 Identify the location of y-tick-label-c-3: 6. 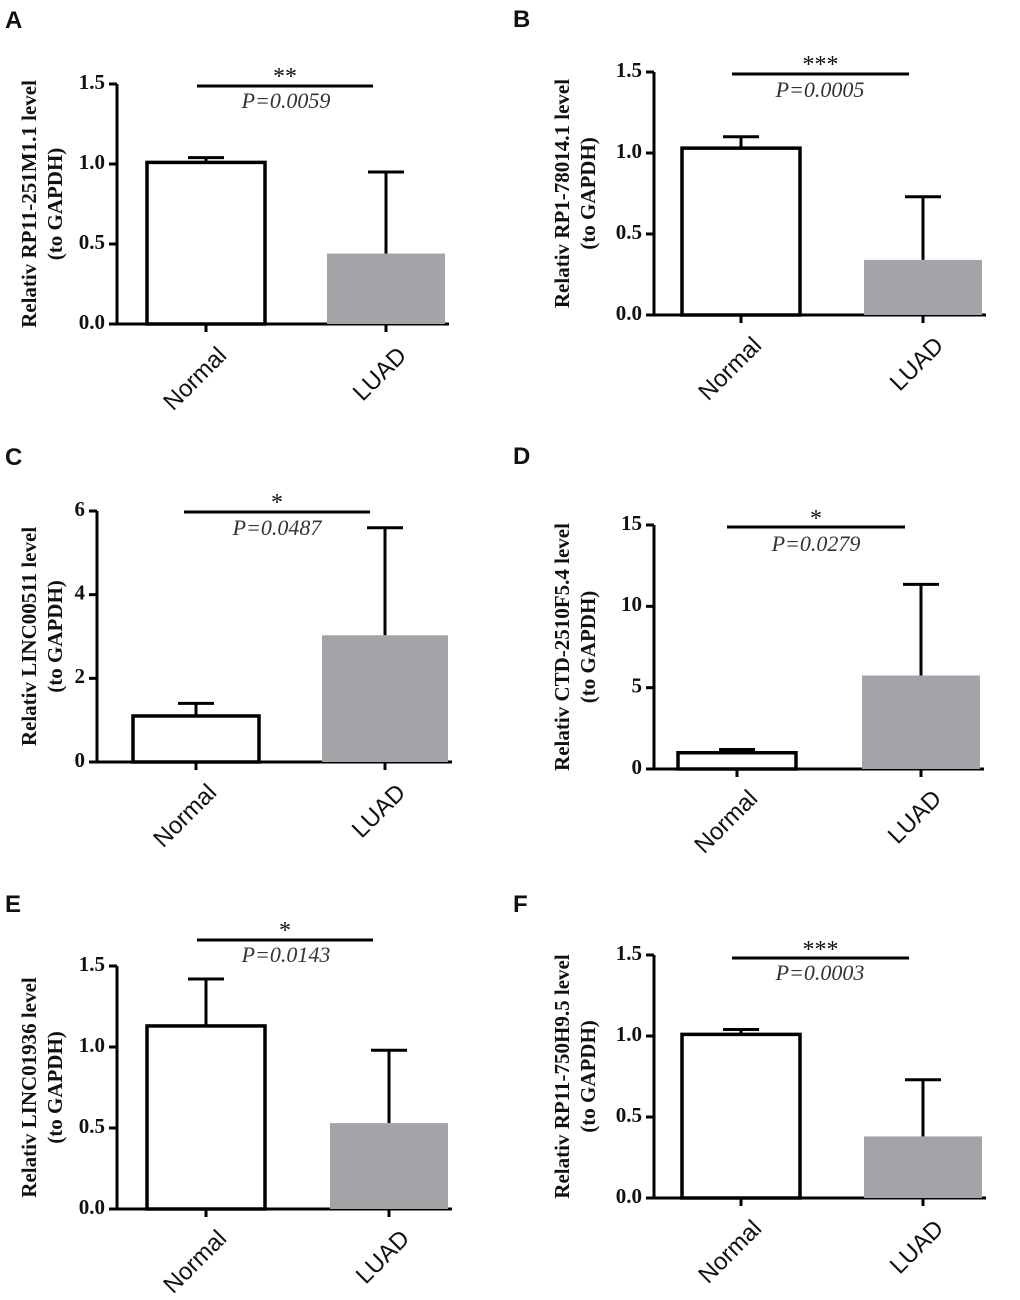
(80, 509).